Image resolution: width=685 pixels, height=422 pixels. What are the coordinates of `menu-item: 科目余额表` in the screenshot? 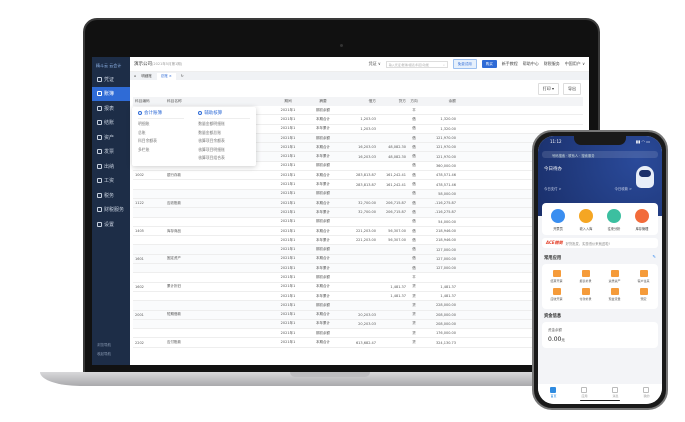 It's located at (147, 140).